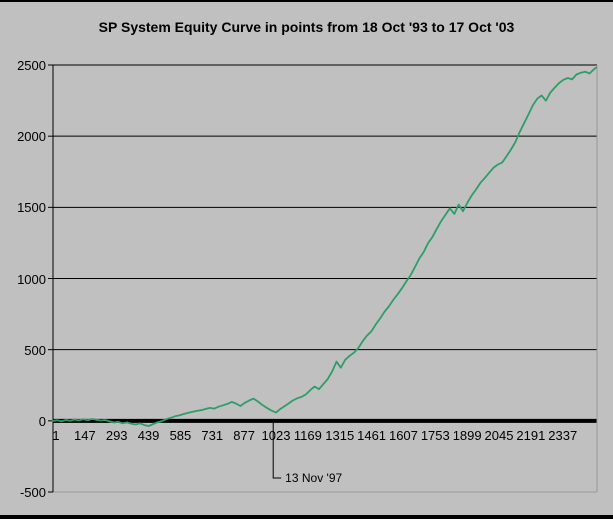  Describe the element at coordinates (56, 435) in the screenshot. I see `x-tick-label: 1` at that location.